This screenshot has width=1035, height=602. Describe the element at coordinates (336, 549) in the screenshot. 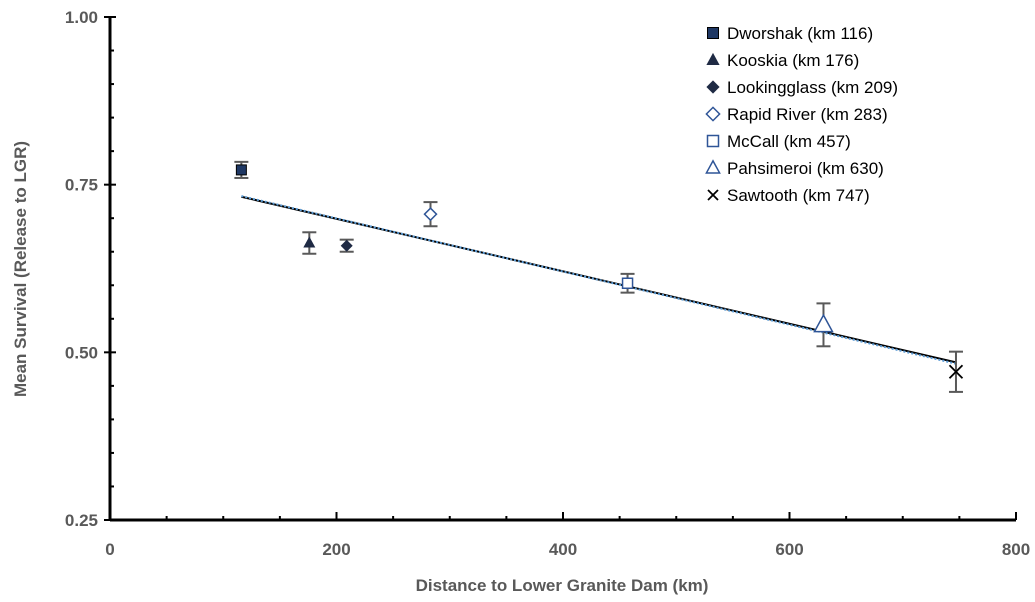

I see `x-tick-label: 200` at that location.